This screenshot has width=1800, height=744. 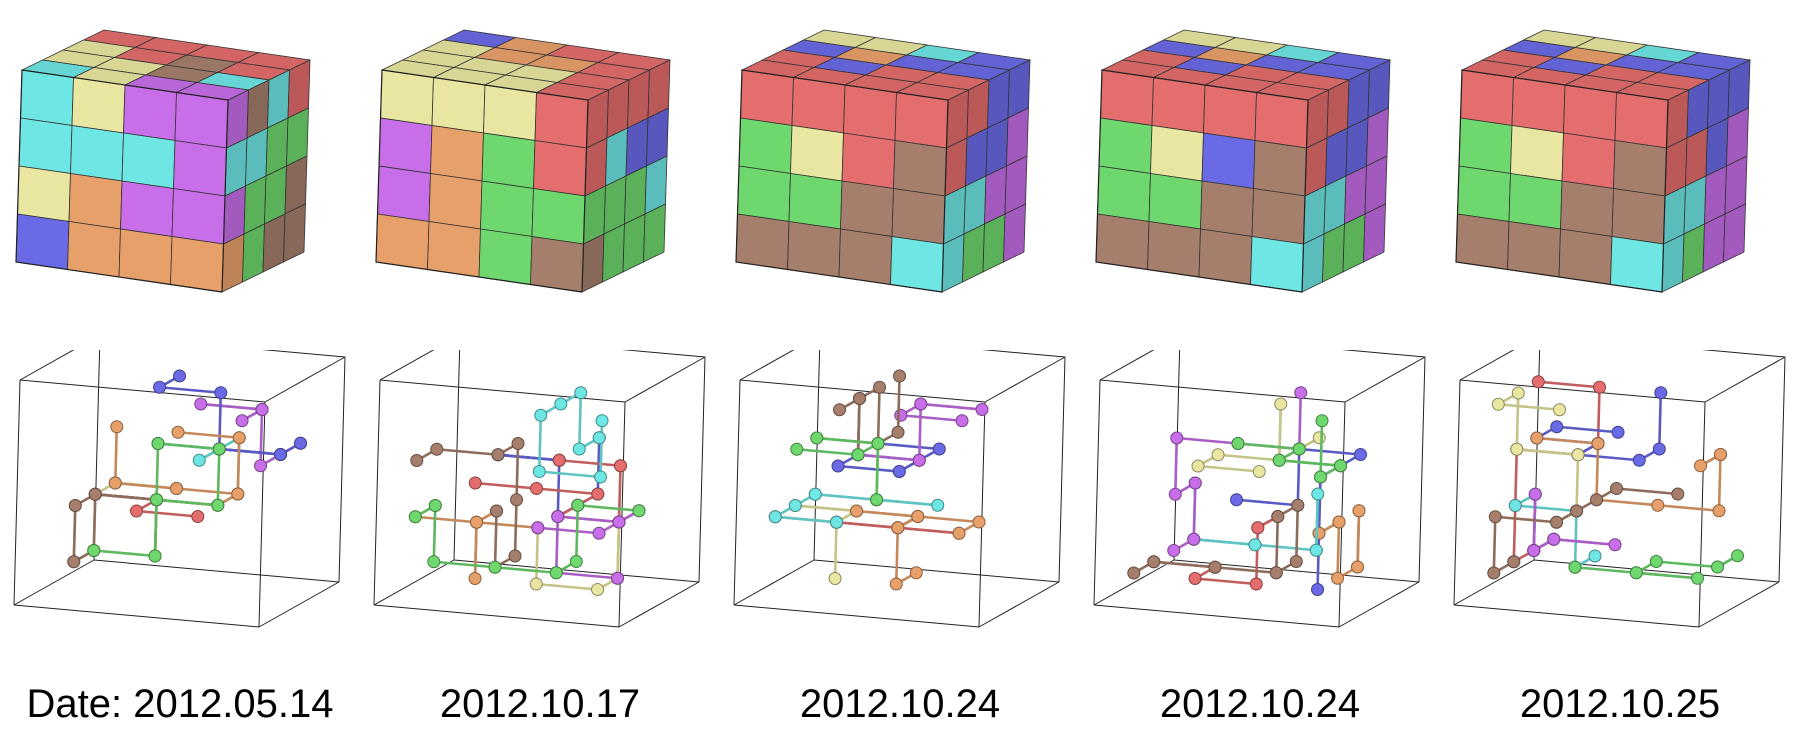 What do you see at coordinates (900, 704) in the screenshot?
I see `date-label-3: 2012.10.24` at bounding box center [900, 704].